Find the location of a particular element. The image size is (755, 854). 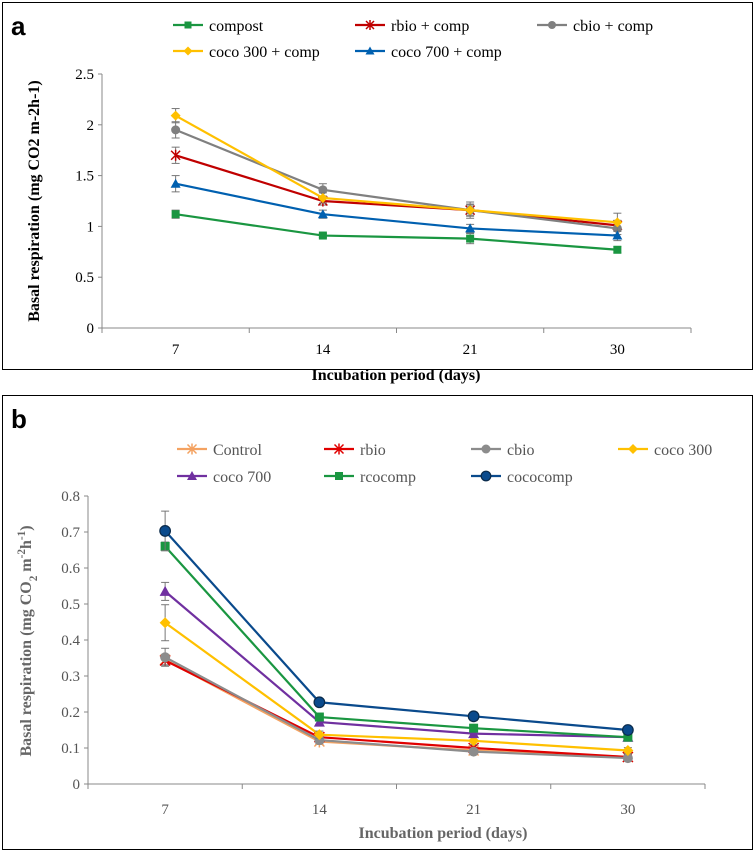

series-line-rbio-comp is located at coordinates (396, 190).